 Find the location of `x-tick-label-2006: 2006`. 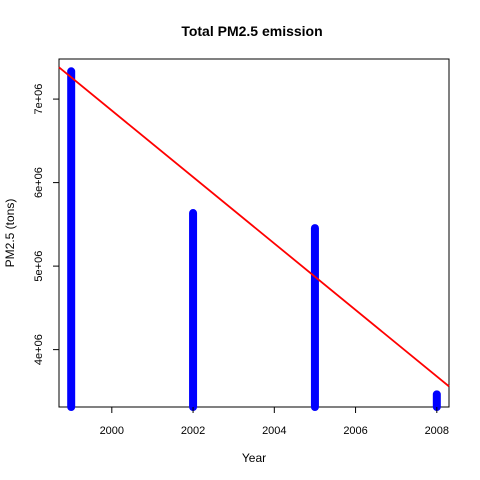

x-tick-label-2006: 2006 is located at coordinates (355, 431).